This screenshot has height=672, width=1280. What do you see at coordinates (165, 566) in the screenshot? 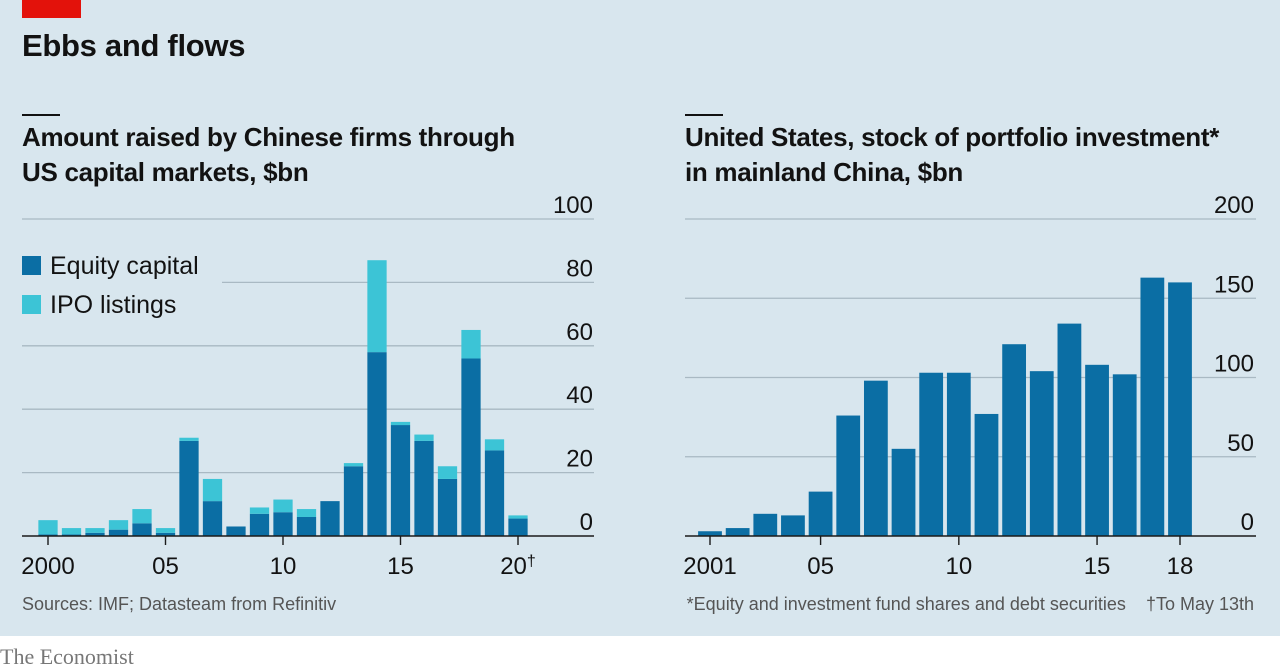
I see `left-chart-x-tick-label: 05` at bounding box center [165, 566].